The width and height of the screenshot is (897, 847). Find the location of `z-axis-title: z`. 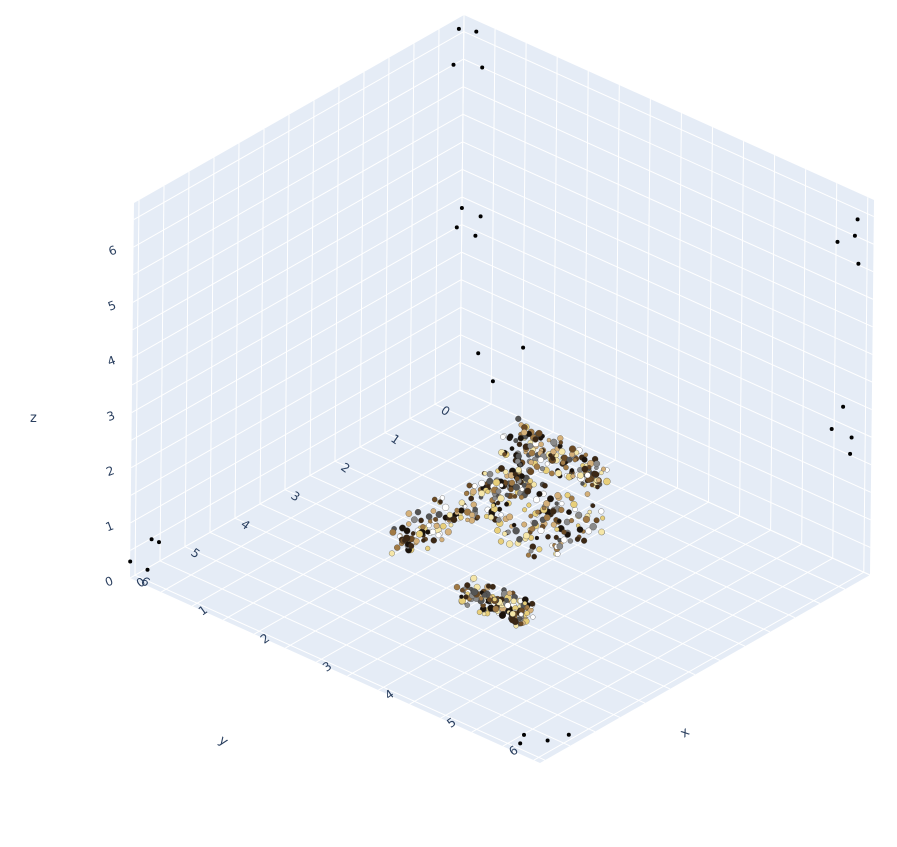

z-axis-title: z is located at coordinates (33, 418).